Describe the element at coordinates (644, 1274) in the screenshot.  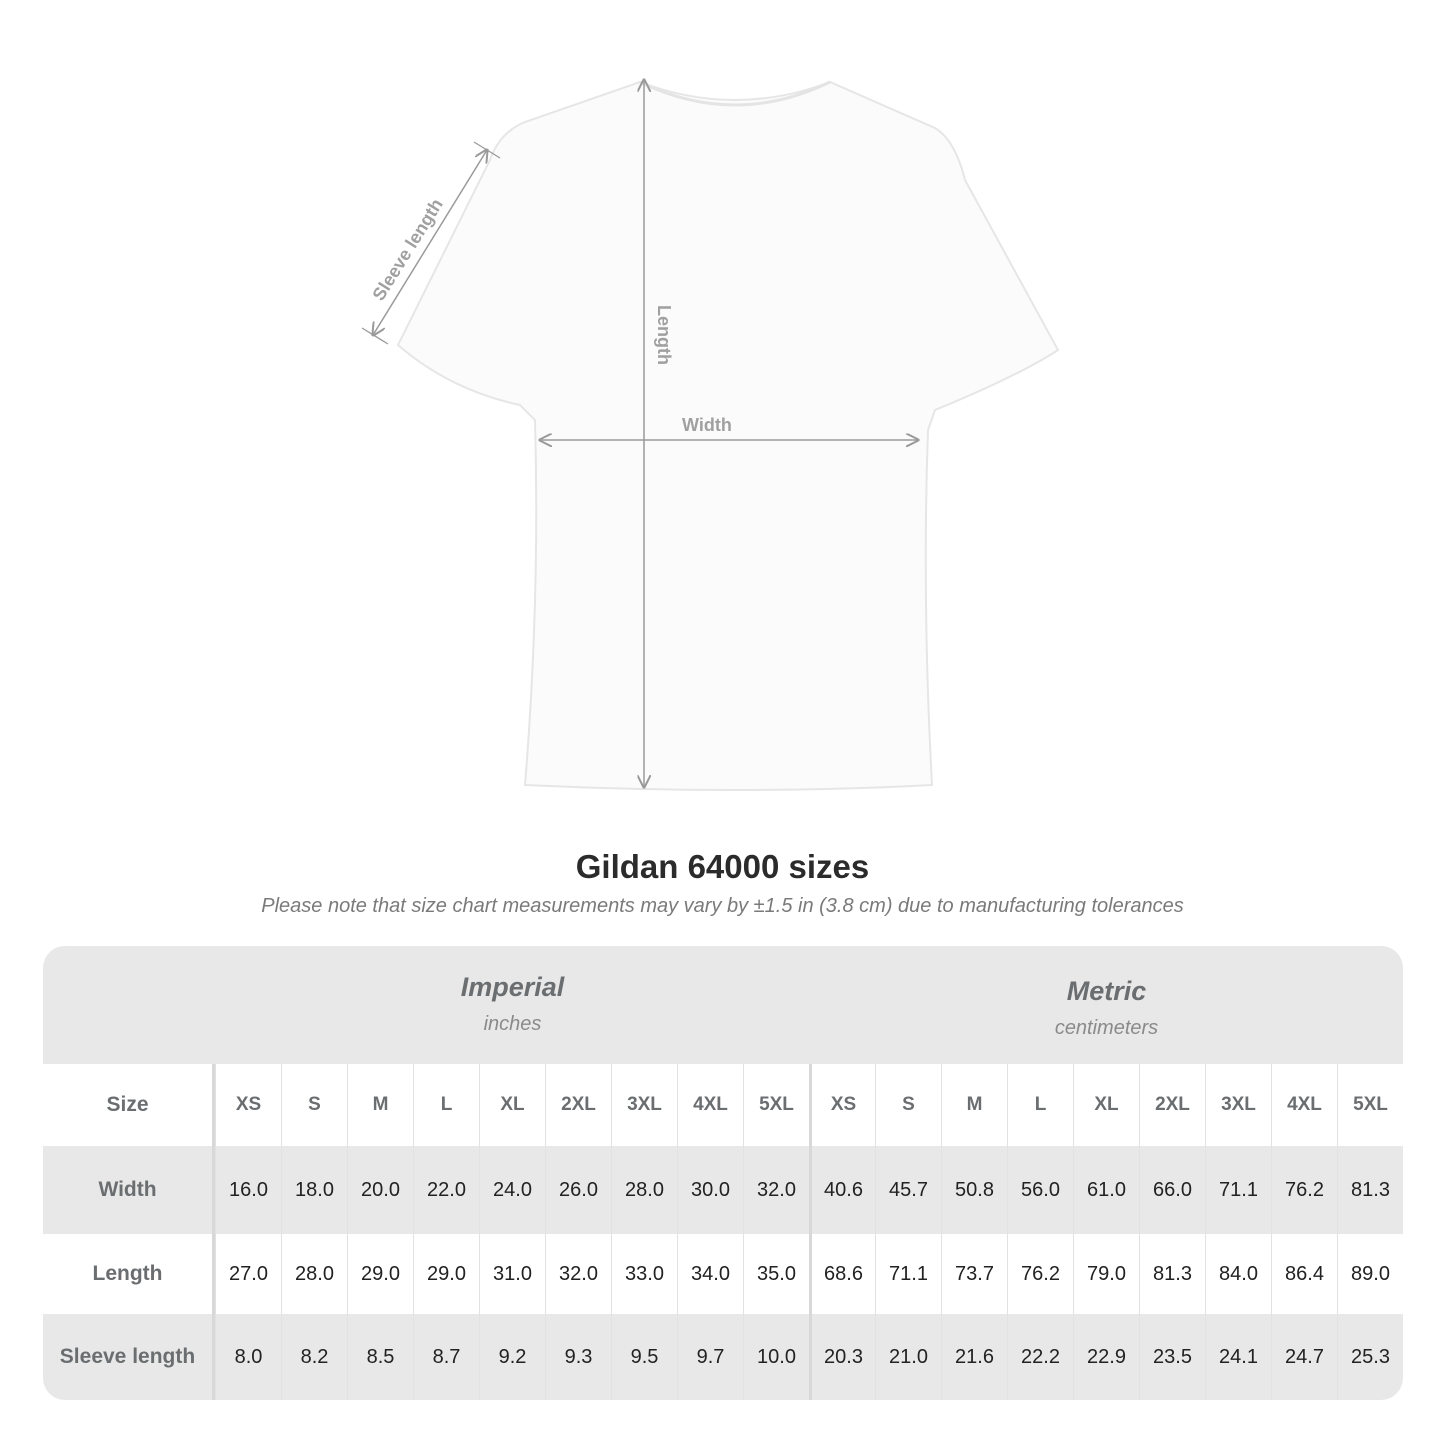
I see `value-cell-imperial: 33.0` at that location.